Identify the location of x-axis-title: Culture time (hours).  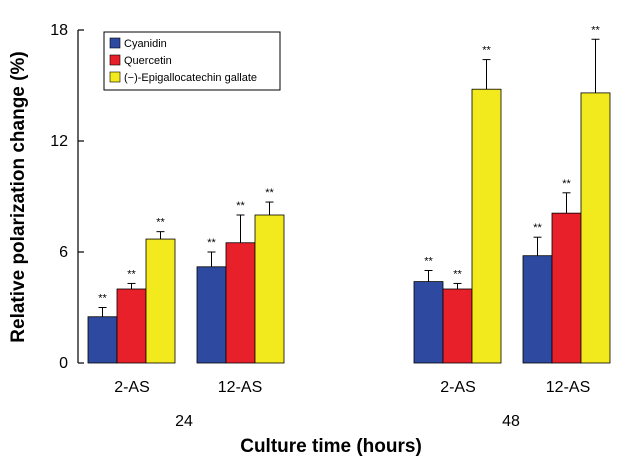
(331, 446).